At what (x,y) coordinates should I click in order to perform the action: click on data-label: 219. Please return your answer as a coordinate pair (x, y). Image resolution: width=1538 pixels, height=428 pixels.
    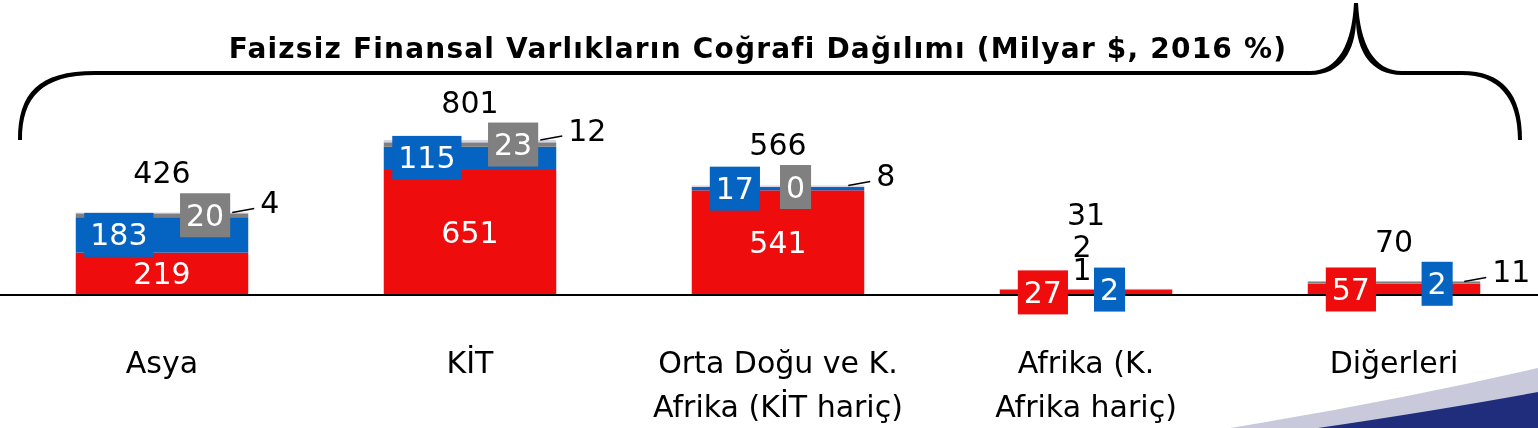
    Looking at the image, I should click on (162, 274).